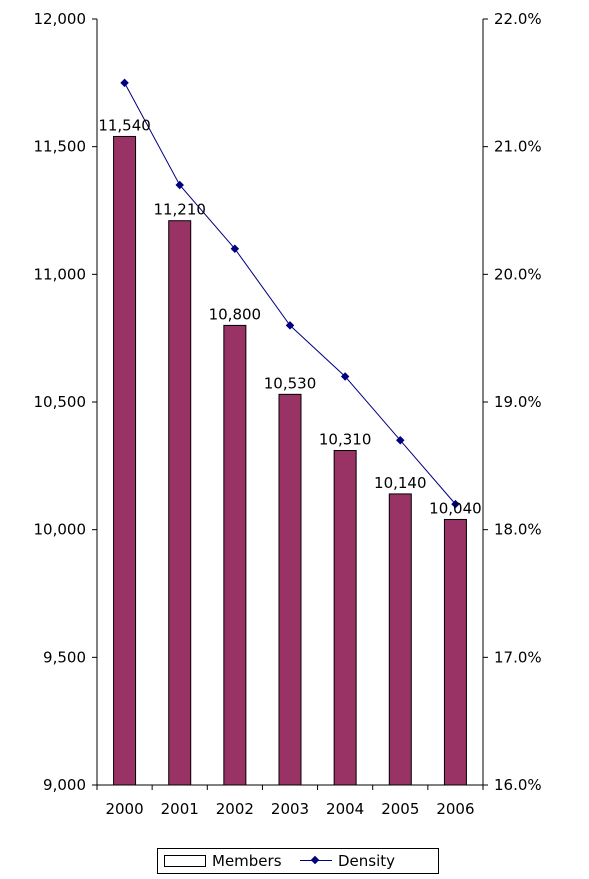 This screenshot has height=879, width=589. What do you see at coordinates (518, 657) in the screenshot?
I see `right-axis-tick-label: 17.0%` at bounding box center [518, 657].